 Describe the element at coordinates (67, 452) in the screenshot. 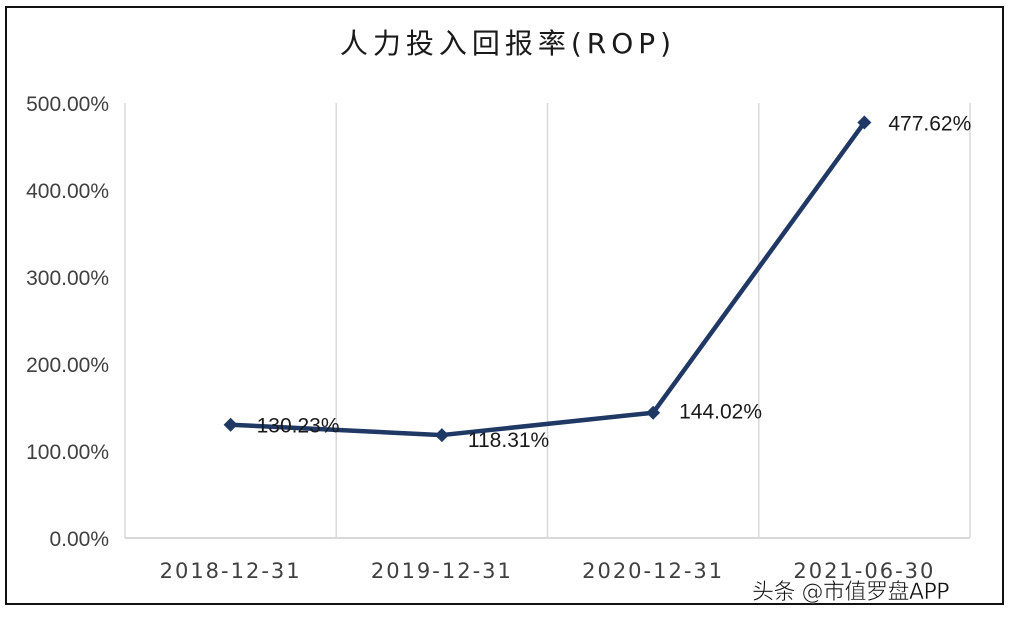

I see `y-axis-tick-label: 100.00%` at that location.